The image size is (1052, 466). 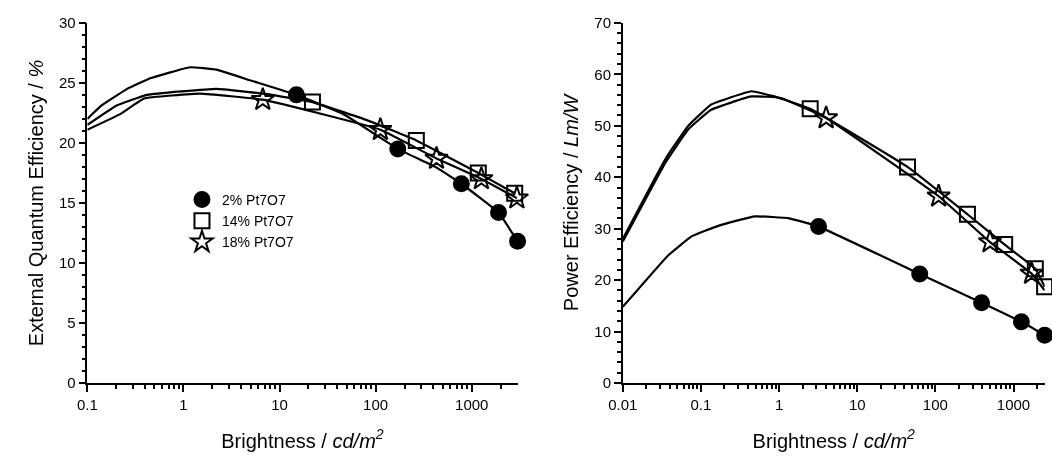 I want to click on legend-label: 18% Pt7O7, so click(x=257, y=242).